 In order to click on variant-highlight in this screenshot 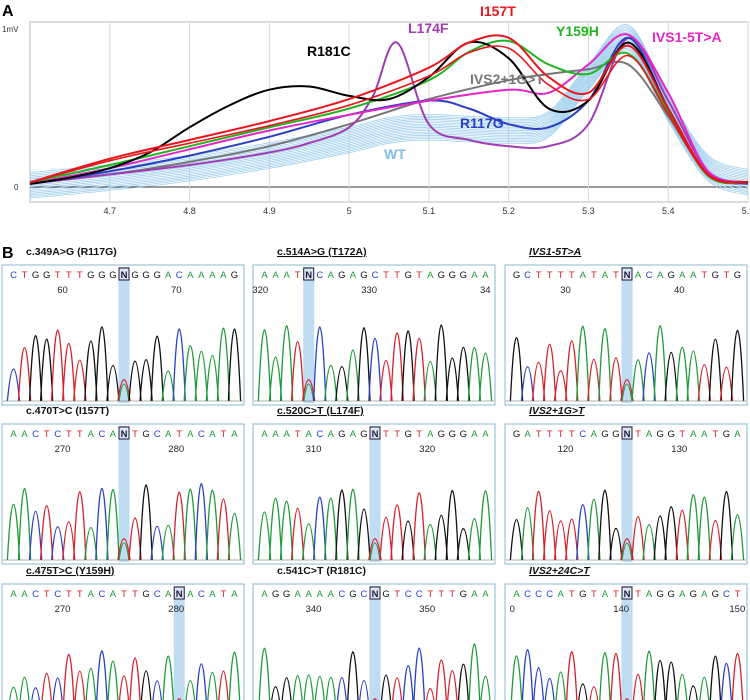, I will do `click(627, 335)`.